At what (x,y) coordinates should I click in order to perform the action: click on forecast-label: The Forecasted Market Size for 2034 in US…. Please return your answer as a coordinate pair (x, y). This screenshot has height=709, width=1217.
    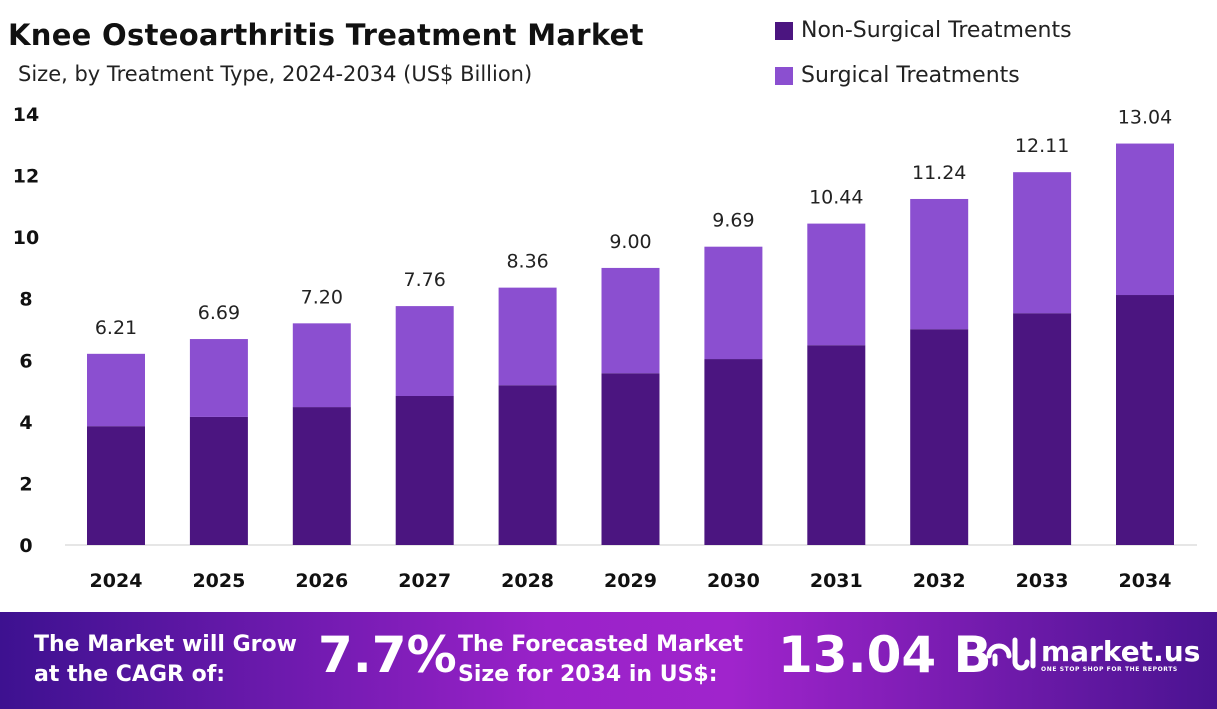
    Looking at the image, I should click on (600, 660).